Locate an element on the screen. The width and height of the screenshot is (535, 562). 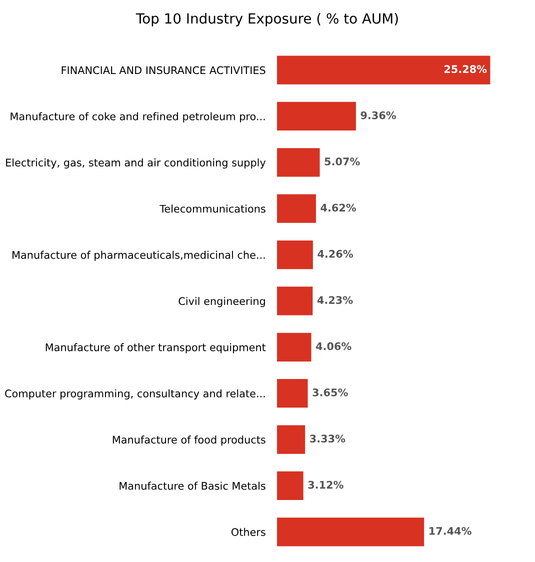
chart-title: Top 10 Industry Exposure ( % to AUM) is located at coordinates (267, 19).